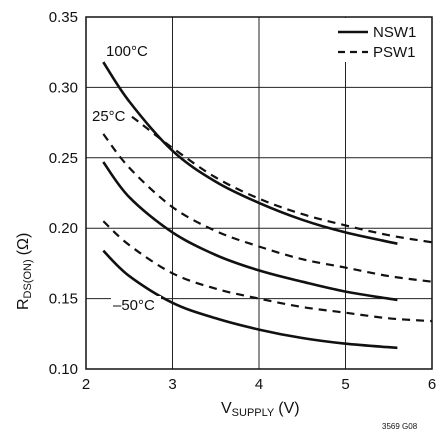 Image resolution: width=438 pixels, height=436 pixels. I want to click on annotation-bg-25c, so click(110, 116).